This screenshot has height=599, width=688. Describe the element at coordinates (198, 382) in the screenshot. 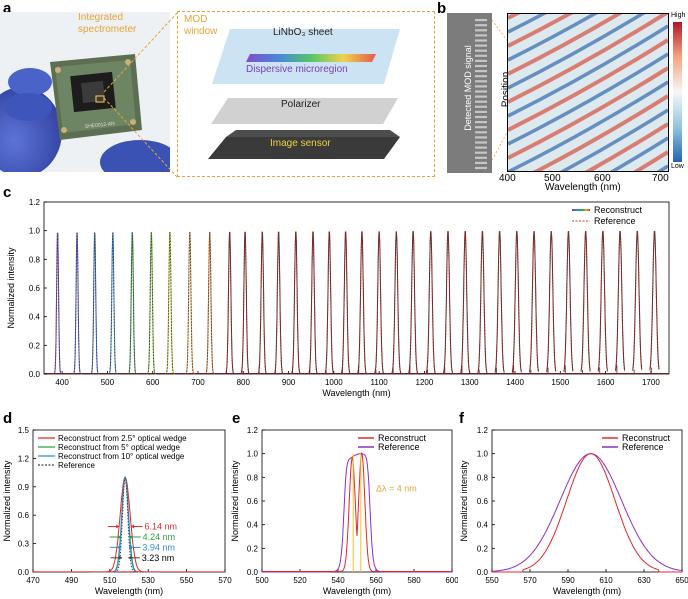

I see `xtick-label: 700` at that location.